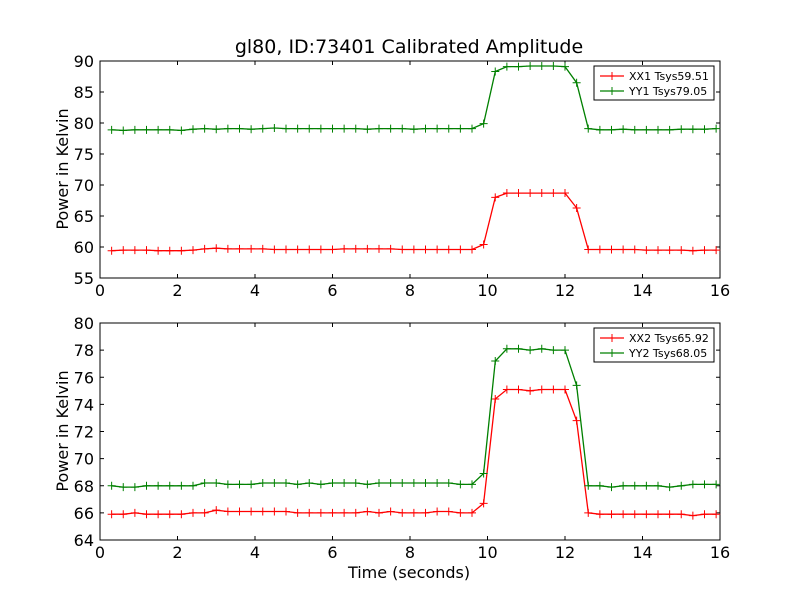  What do you see at coordinates (565, 290) in the screenshot?
I see `top-x-tick-label: 12` at bounding box center [565, 290].